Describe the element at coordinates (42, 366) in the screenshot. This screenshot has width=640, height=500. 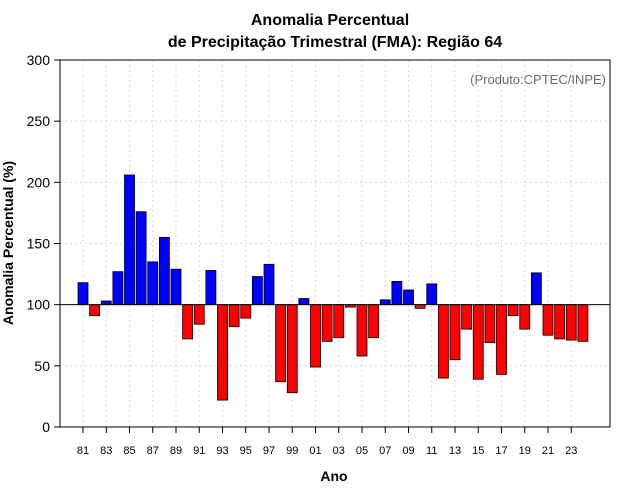
I see `y-tick-label: 50` at that location.